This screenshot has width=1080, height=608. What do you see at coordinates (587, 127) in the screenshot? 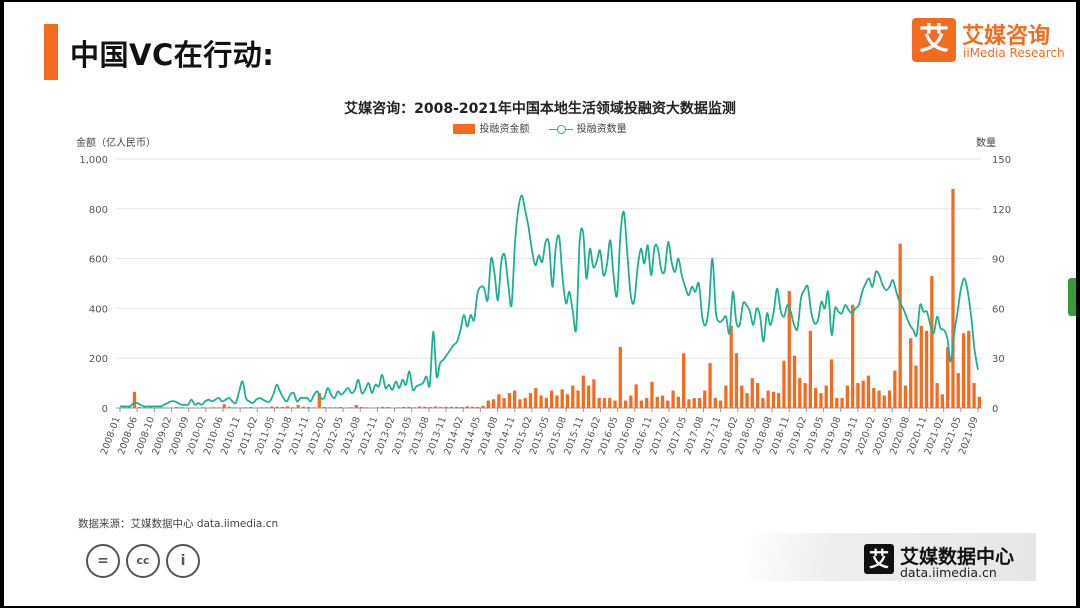
I see `legend-item-count: 投融资数量` at bounding box center [587, 127].